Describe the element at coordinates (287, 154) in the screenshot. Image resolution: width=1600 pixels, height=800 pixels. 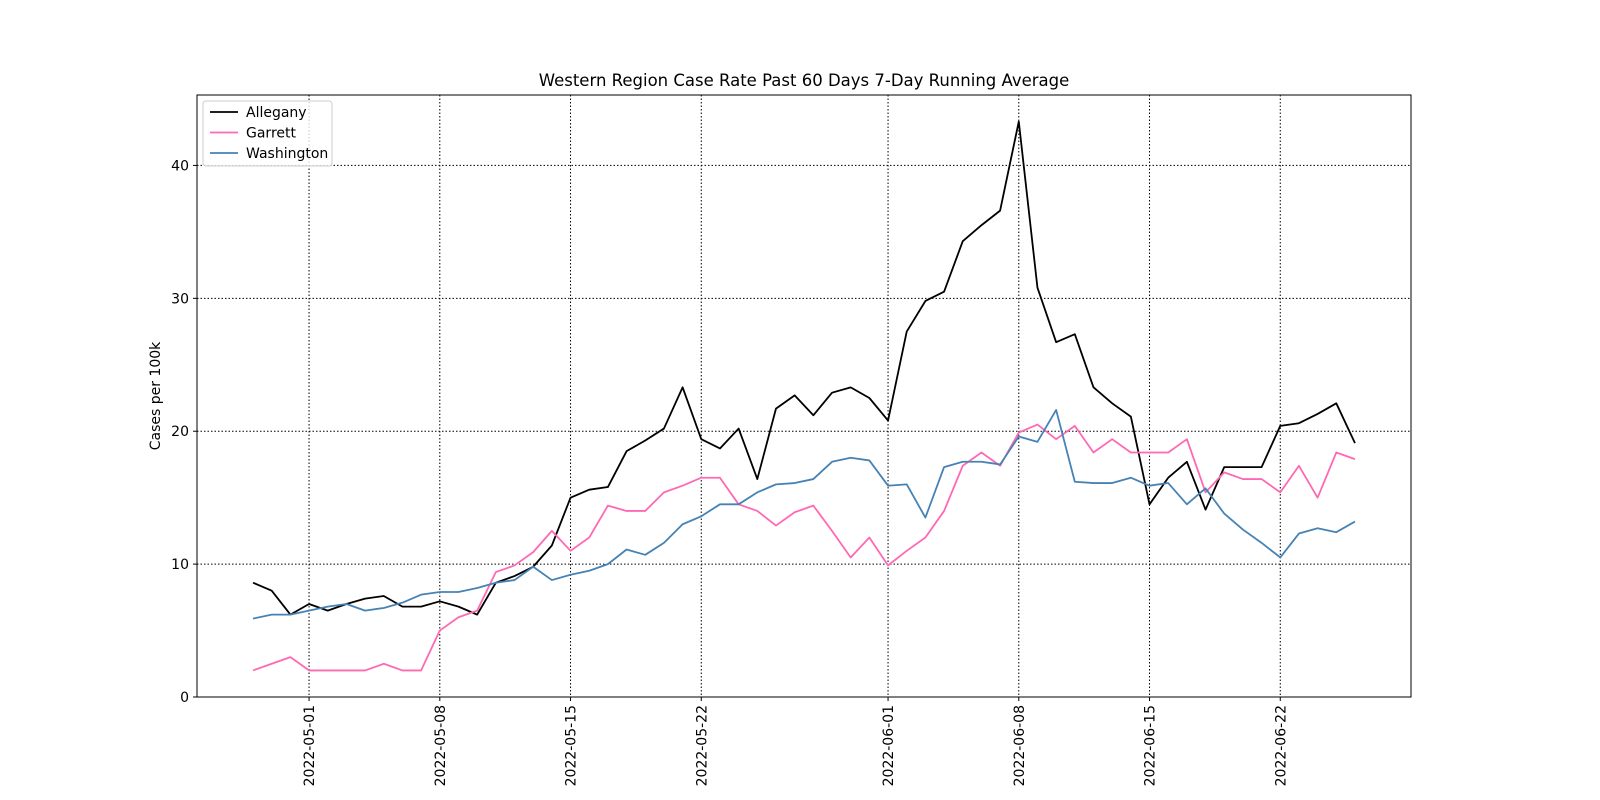
I see `legend-label: Washington` at that location.